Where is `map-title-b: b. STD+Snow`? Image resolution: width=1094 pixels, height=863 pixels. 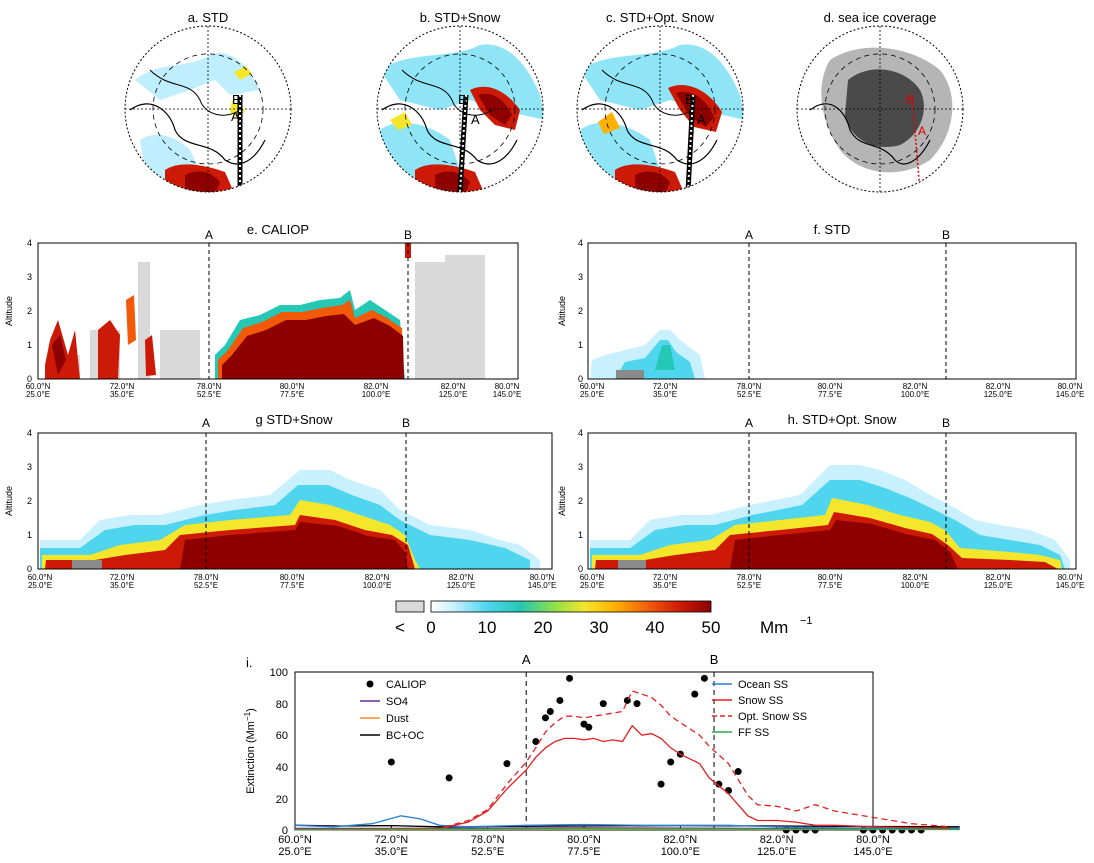
map-title-b: b. STD+Snow is located at coordinates (460, 17).